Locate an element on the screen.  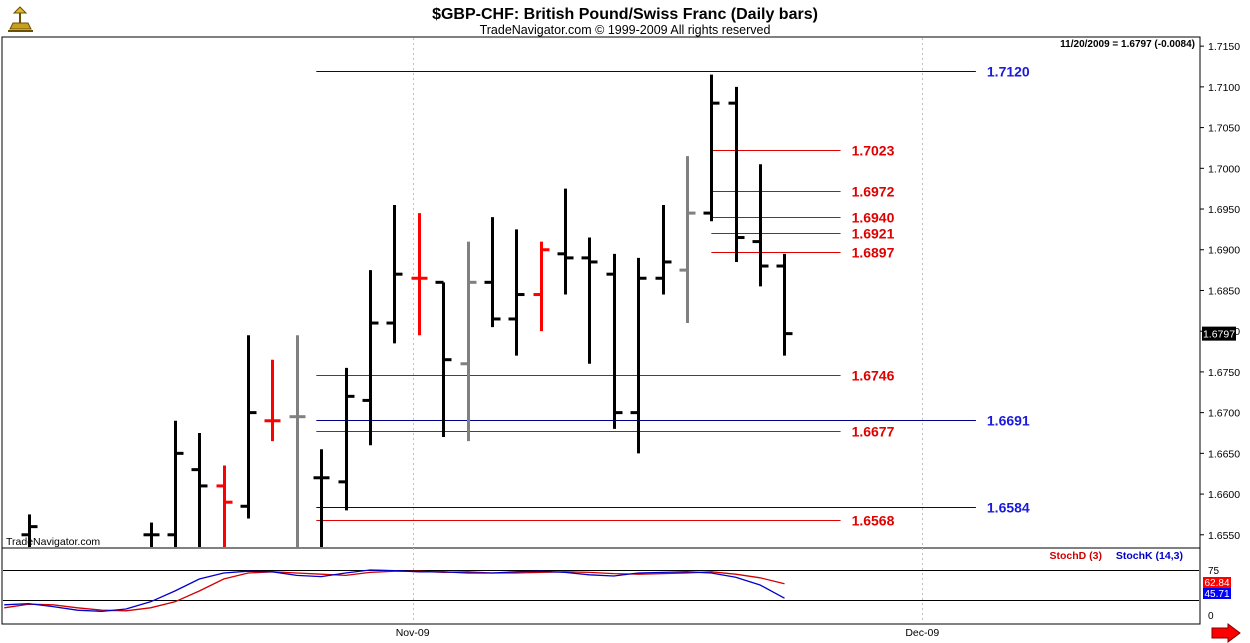
sextant-logo-icon is located at coordinates (20, 18).